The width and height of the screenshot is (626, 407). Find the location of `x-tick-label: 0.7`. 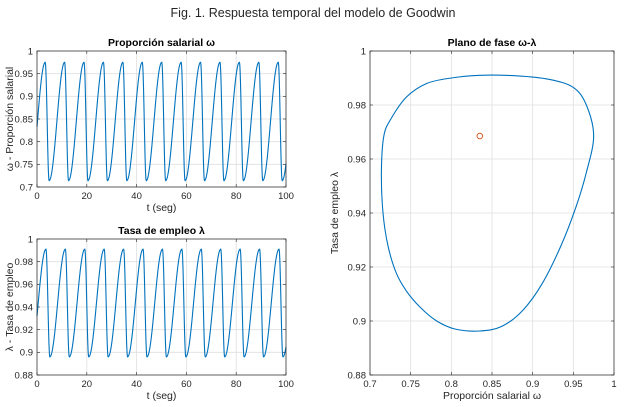

x-tick-label: 0.7 is located at coordinates (369, 384).